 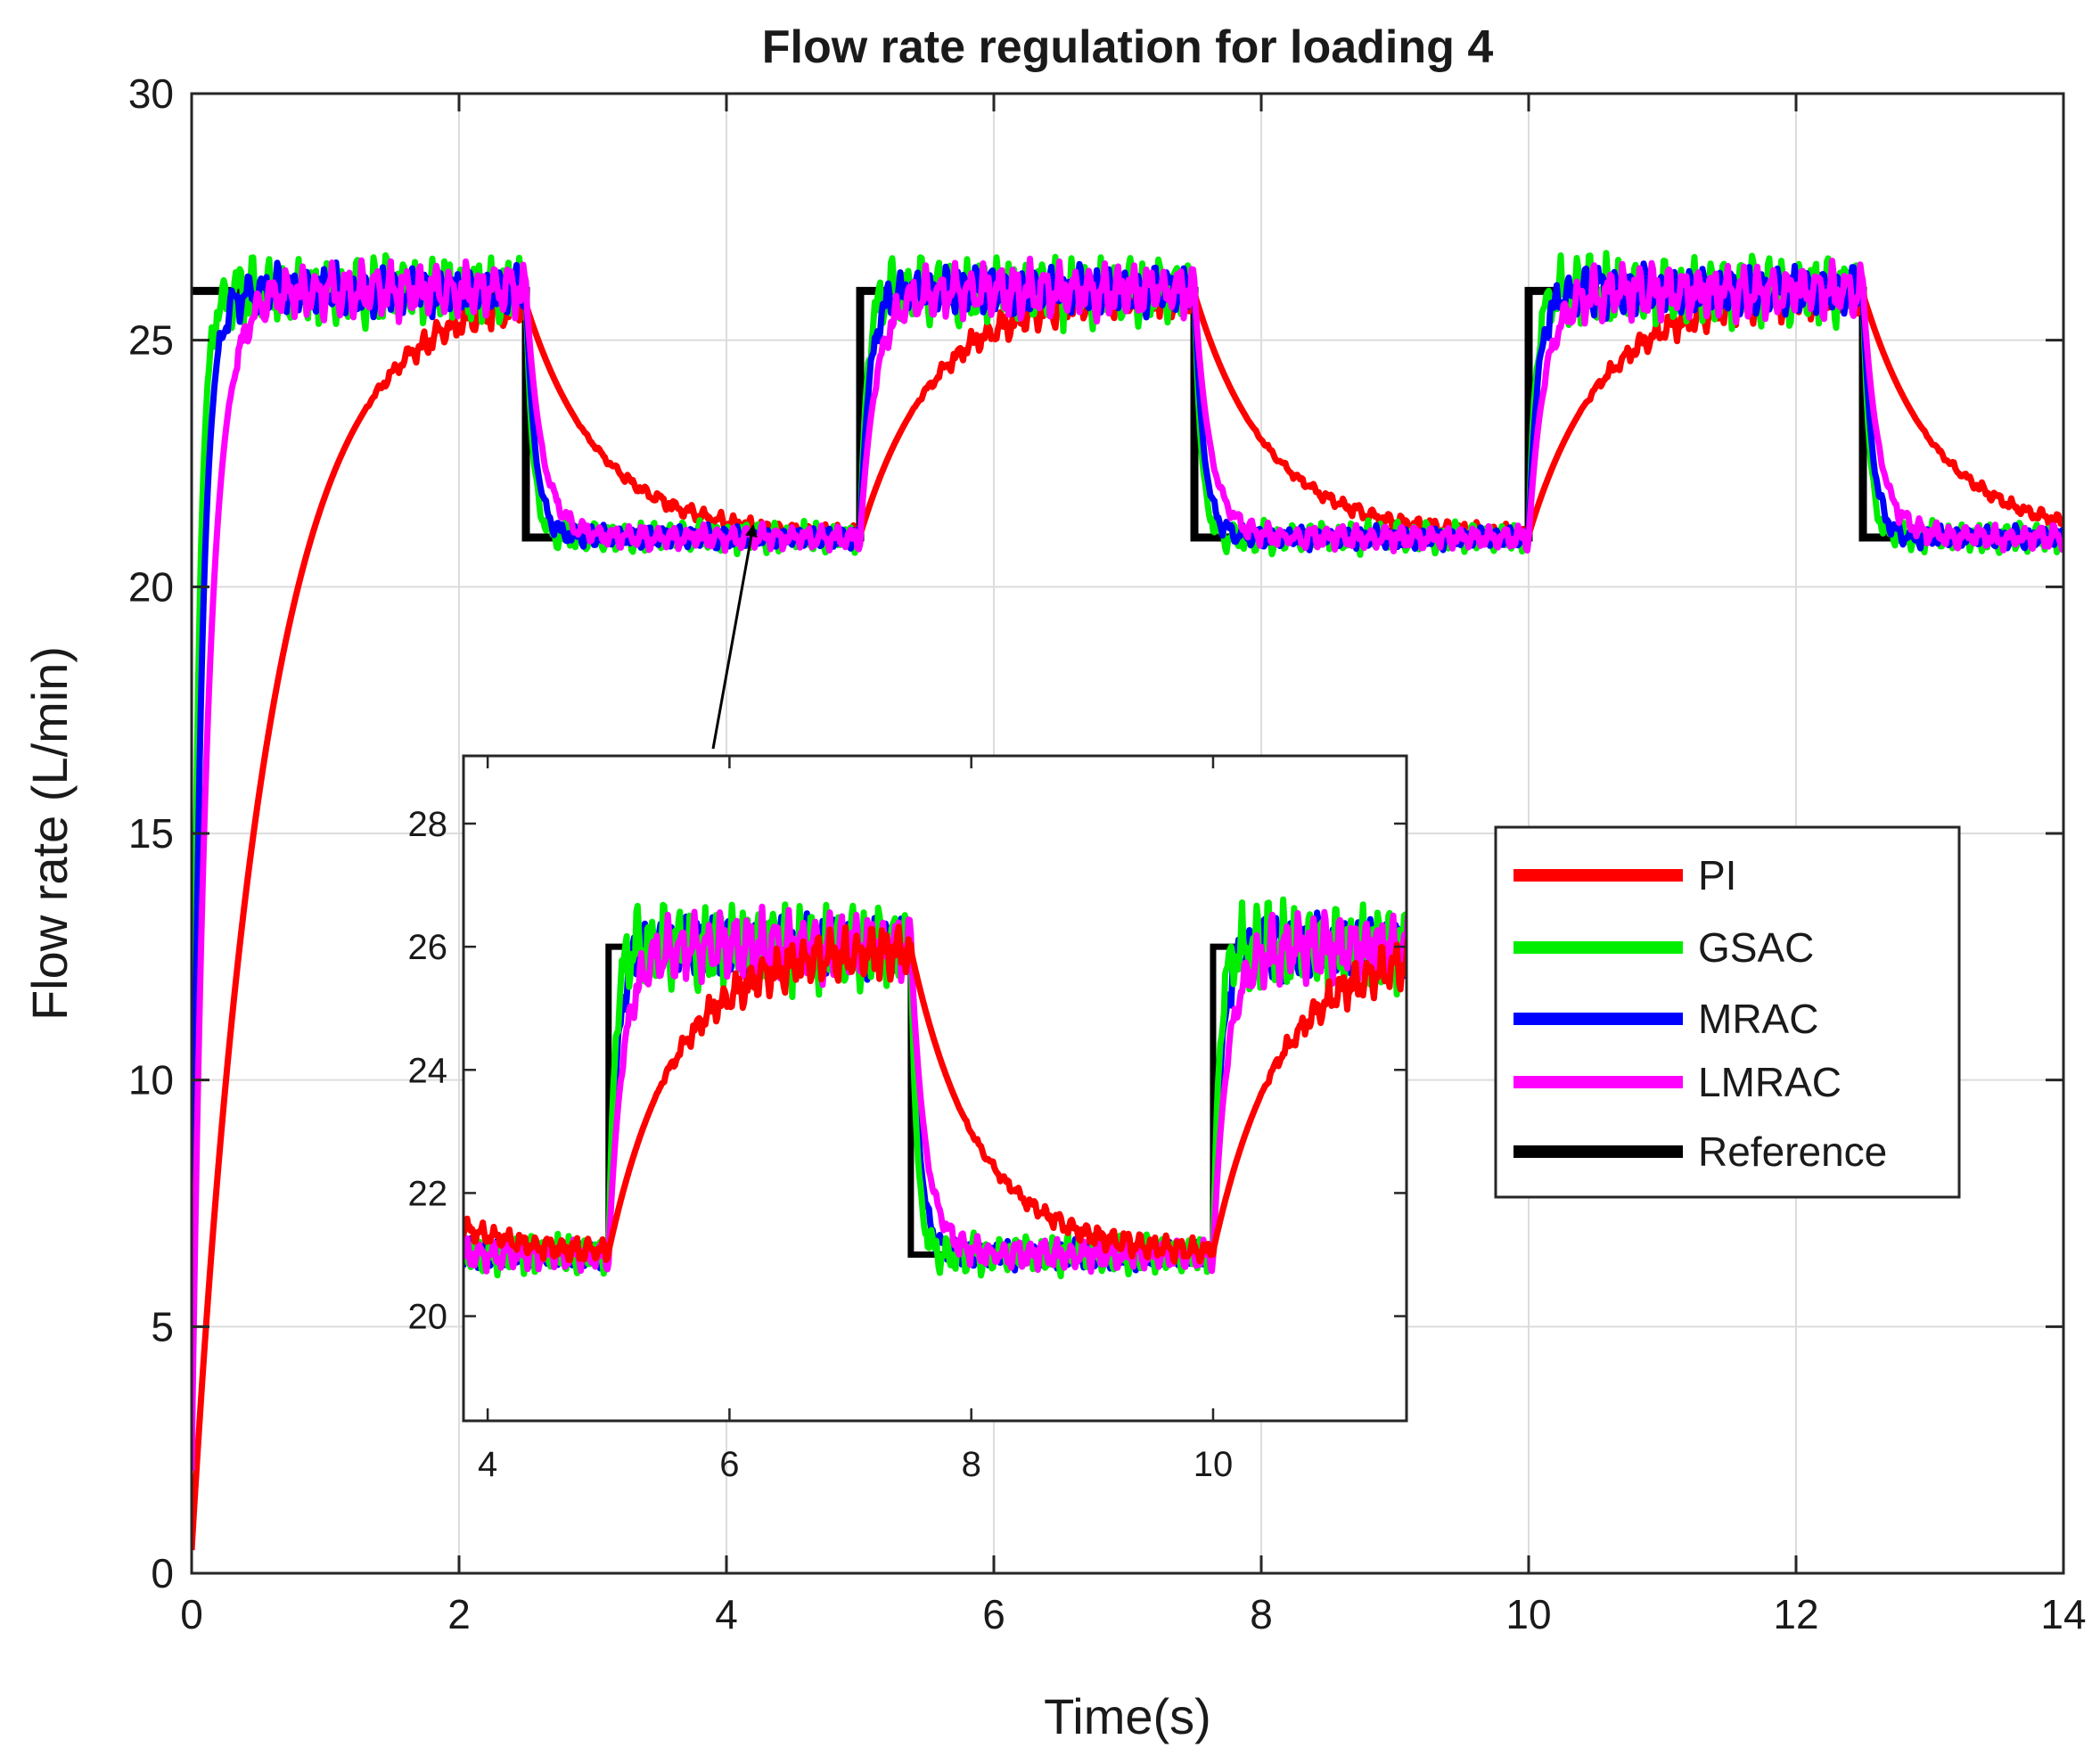 I want to click on x-tick-label-14: 14, so click(x=2063, y=1614).